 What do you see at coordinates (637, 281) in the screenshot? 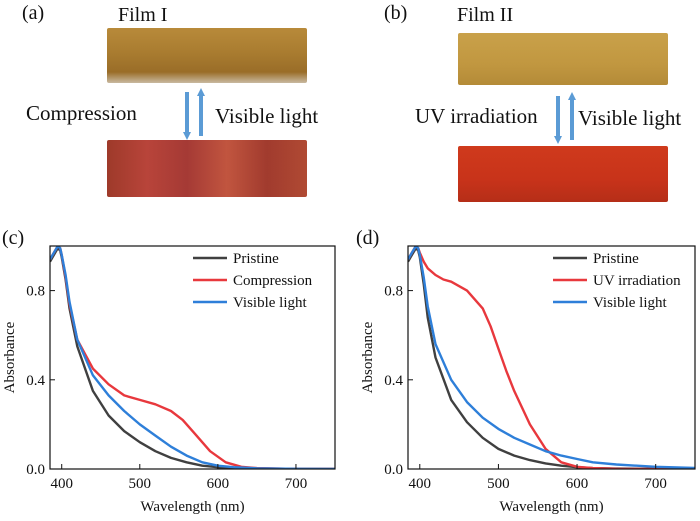
I see `legend-entry: UV irradiation` at bounding box center [637, 281].